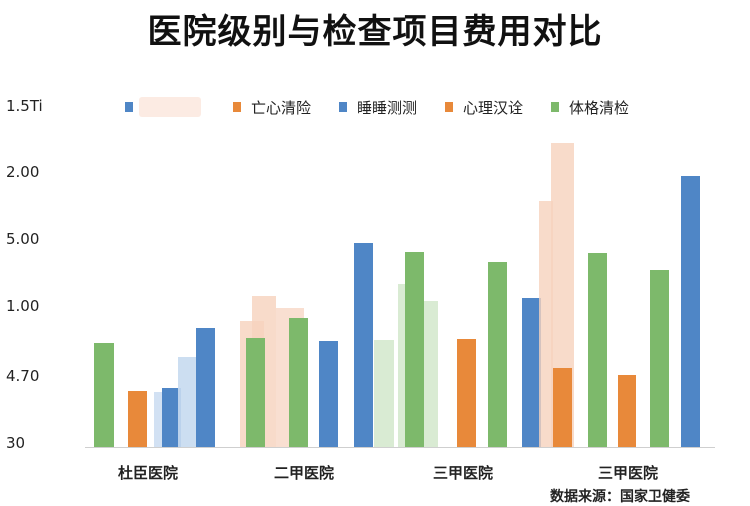 The width and height of the screenshot is (750, 506). Describe the element at coordinates (620, 497) in the screenshot. I see `data-source-note: 数据来源：国家卫健委` at that location.